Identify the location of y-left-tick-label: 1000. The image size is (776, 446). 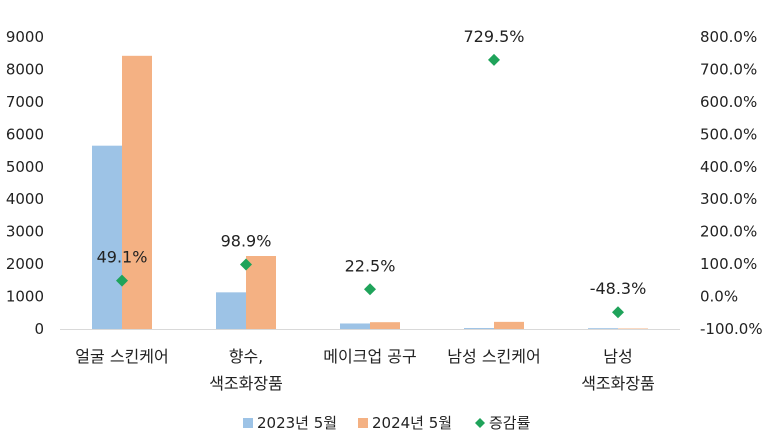
(25, 297).